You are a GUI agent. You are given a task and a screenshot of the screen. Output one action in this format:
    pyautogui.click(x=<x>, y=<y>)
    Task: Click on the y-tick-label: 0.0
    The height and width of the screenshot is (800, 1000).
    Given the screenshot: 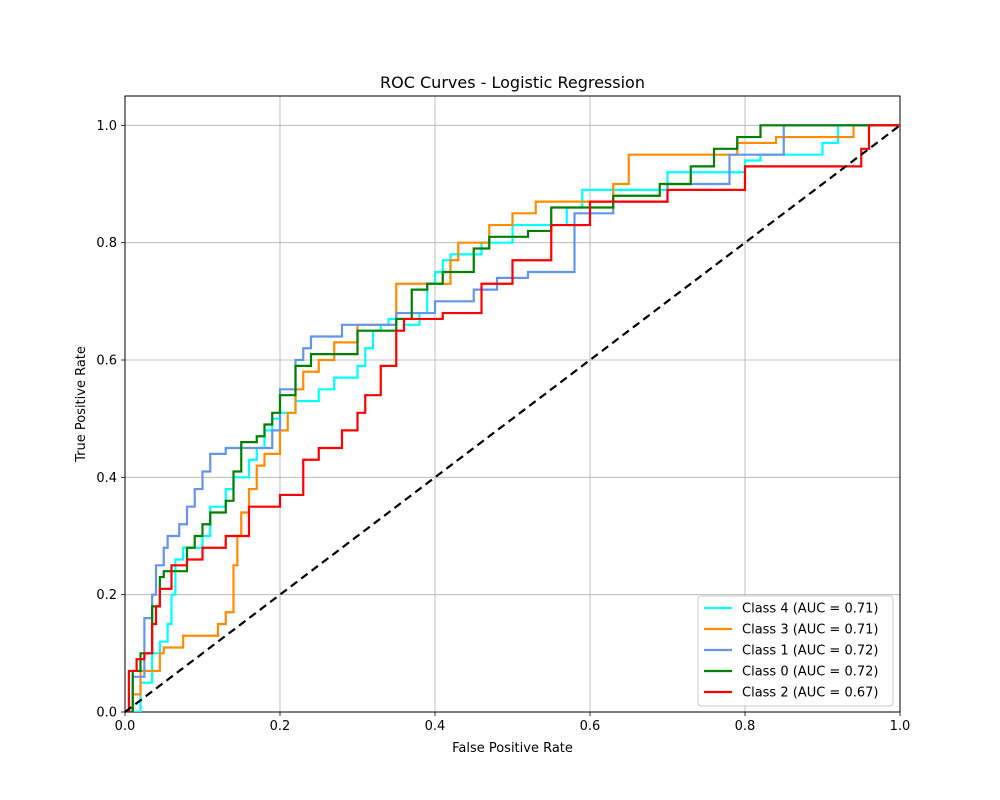 What is the action you would take?
    pyautogui.click(x=106, y=713)
    